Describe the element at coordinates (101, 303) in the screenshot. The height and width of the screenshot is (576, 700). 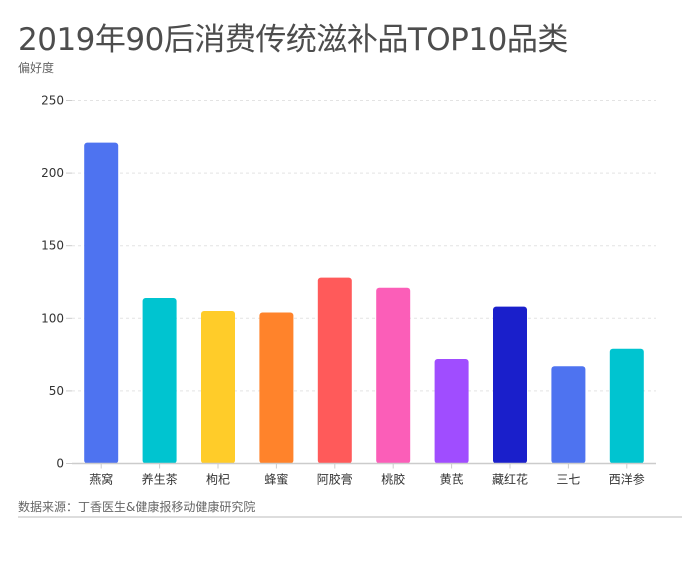
I see `bar-燕窝` at that location.